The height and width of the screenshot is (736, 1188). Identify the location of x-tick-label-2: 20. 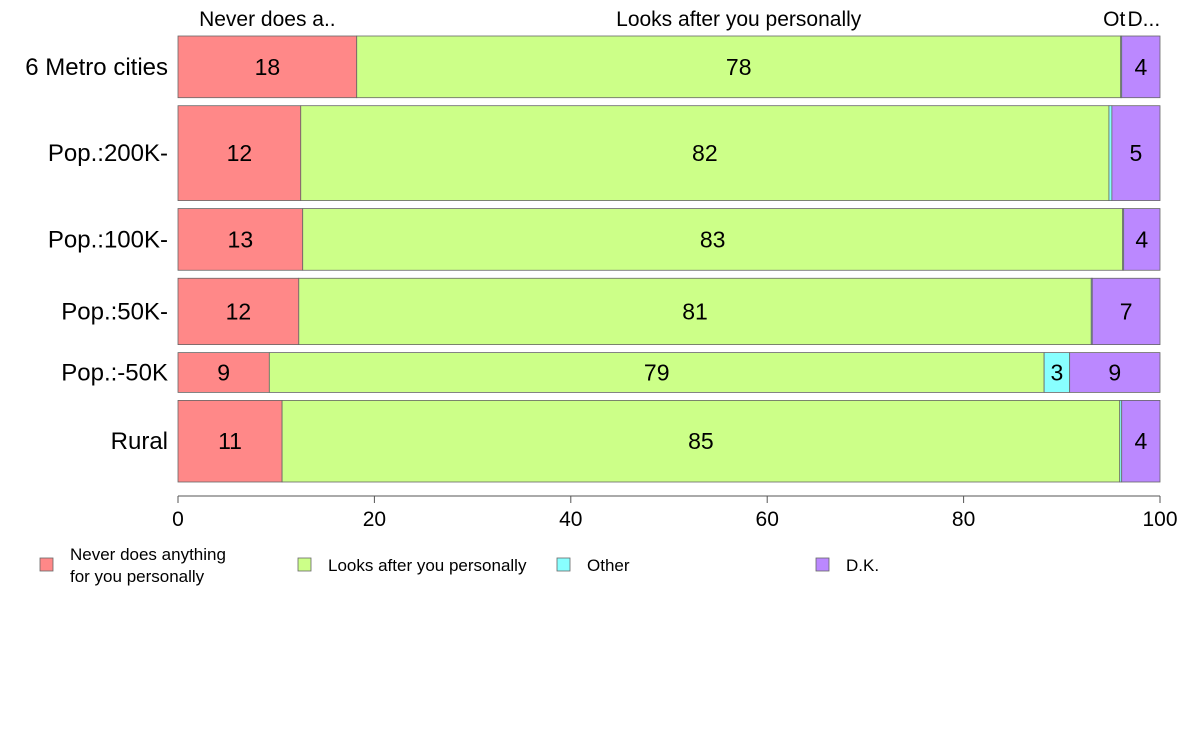
(374, 519).